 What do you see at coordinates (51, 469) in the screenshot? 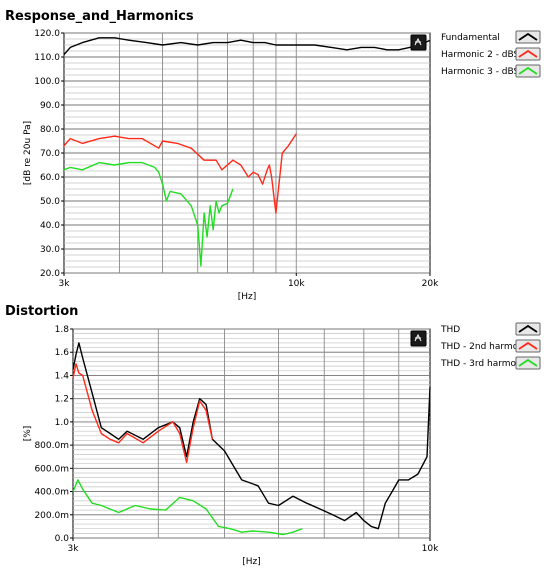
I see `y-tick-label: 600.0m` at bounding box center [51, 469].